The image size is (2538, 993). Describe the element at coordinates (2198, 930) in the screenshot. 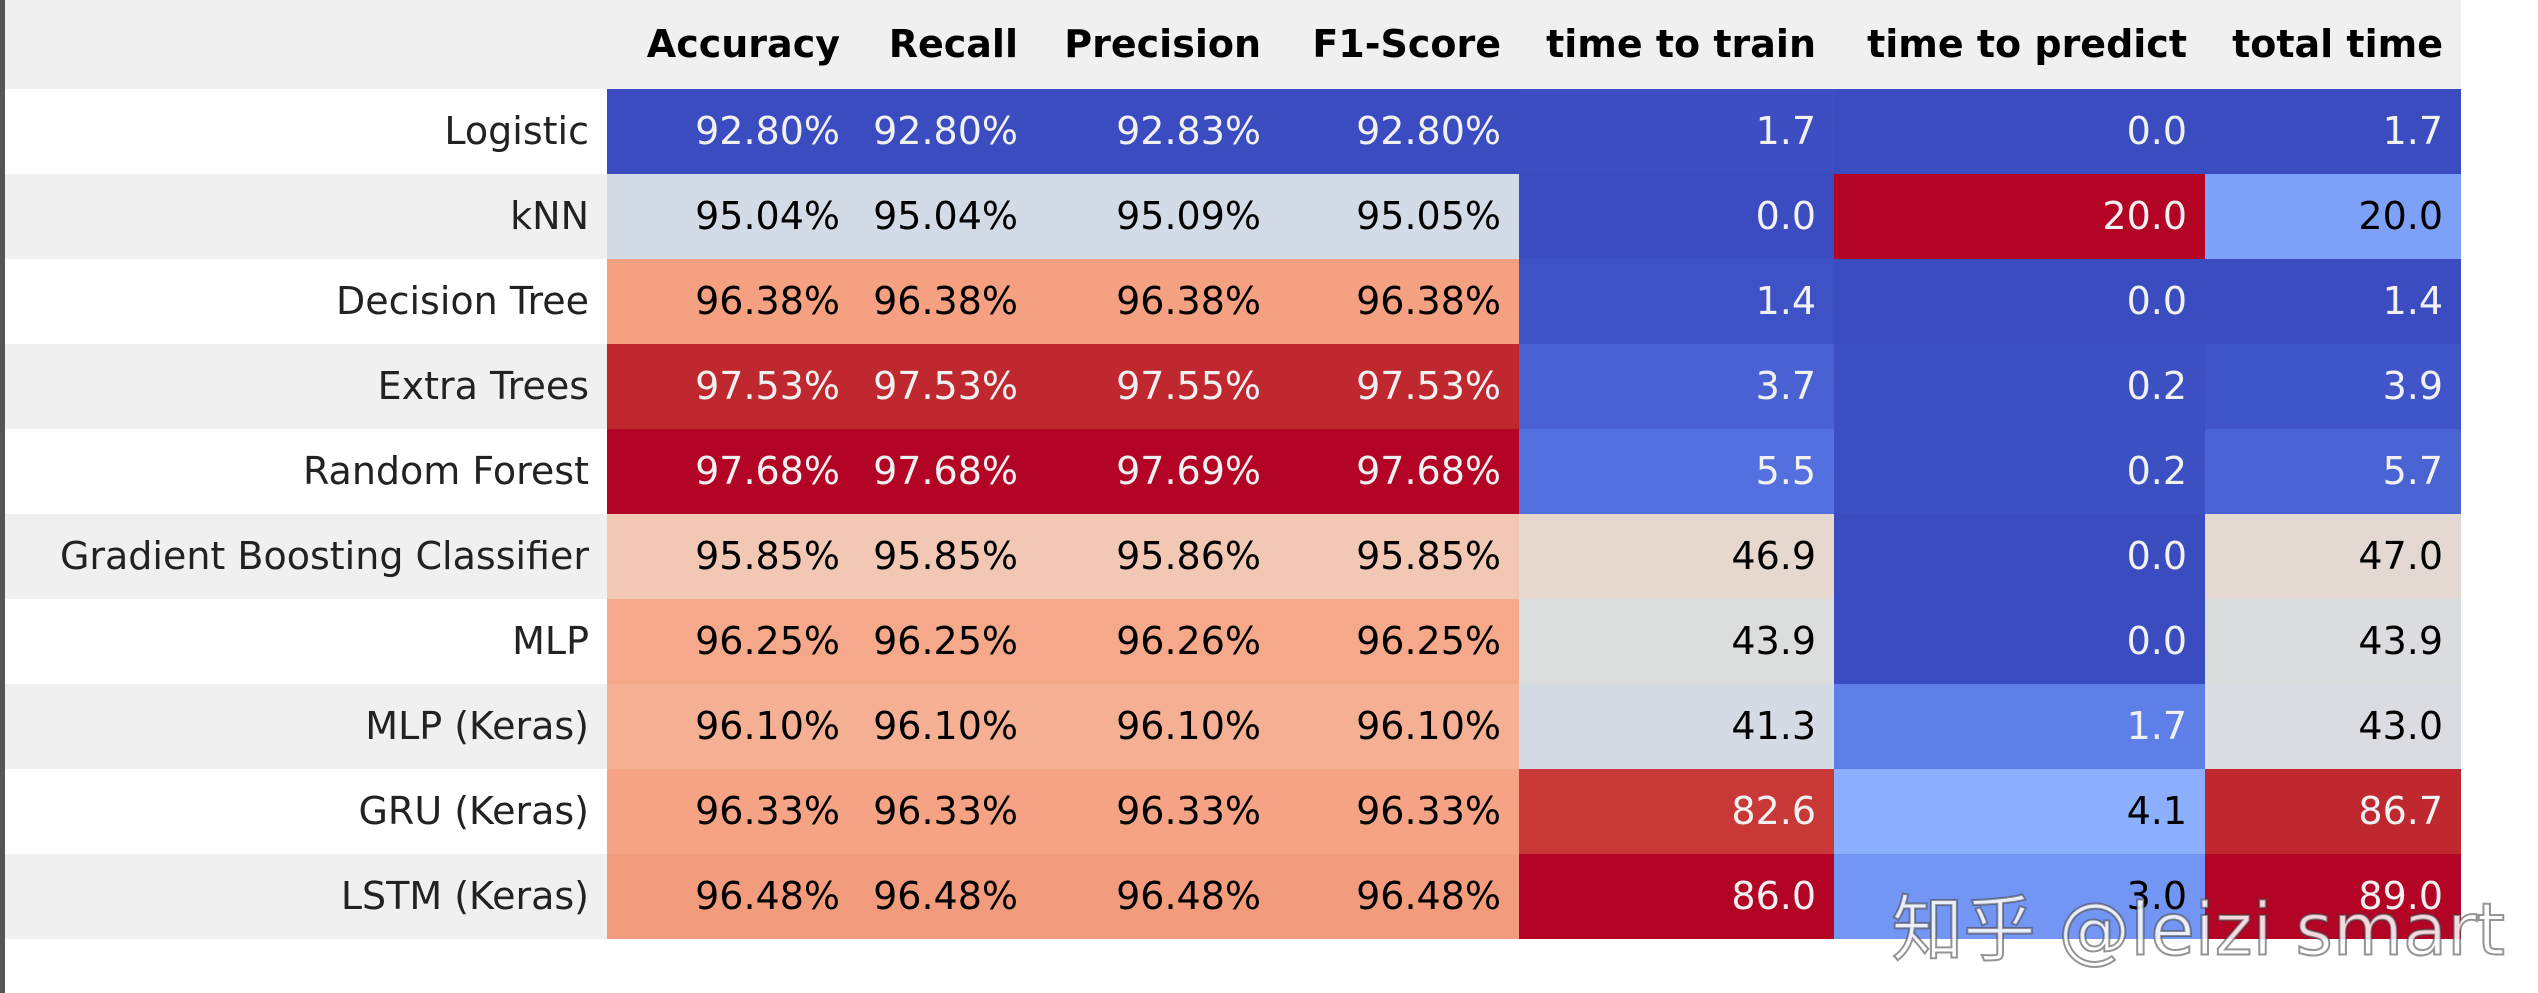

I see `watermark: 知乎 @leizi smart` at that location.